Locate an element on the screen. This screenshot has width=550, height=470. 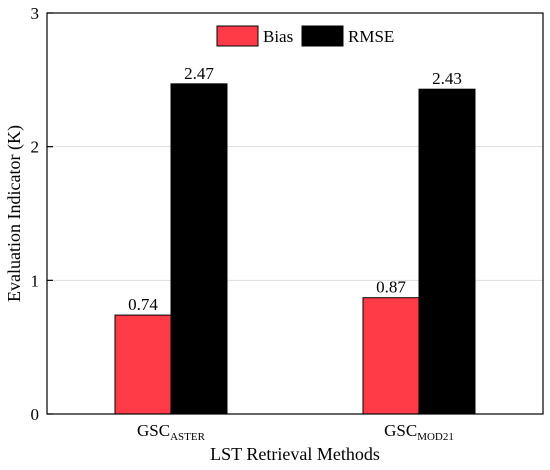
x-axis-categories: GSCASTER GSCMOD21 is located at coordinates (295, 425).